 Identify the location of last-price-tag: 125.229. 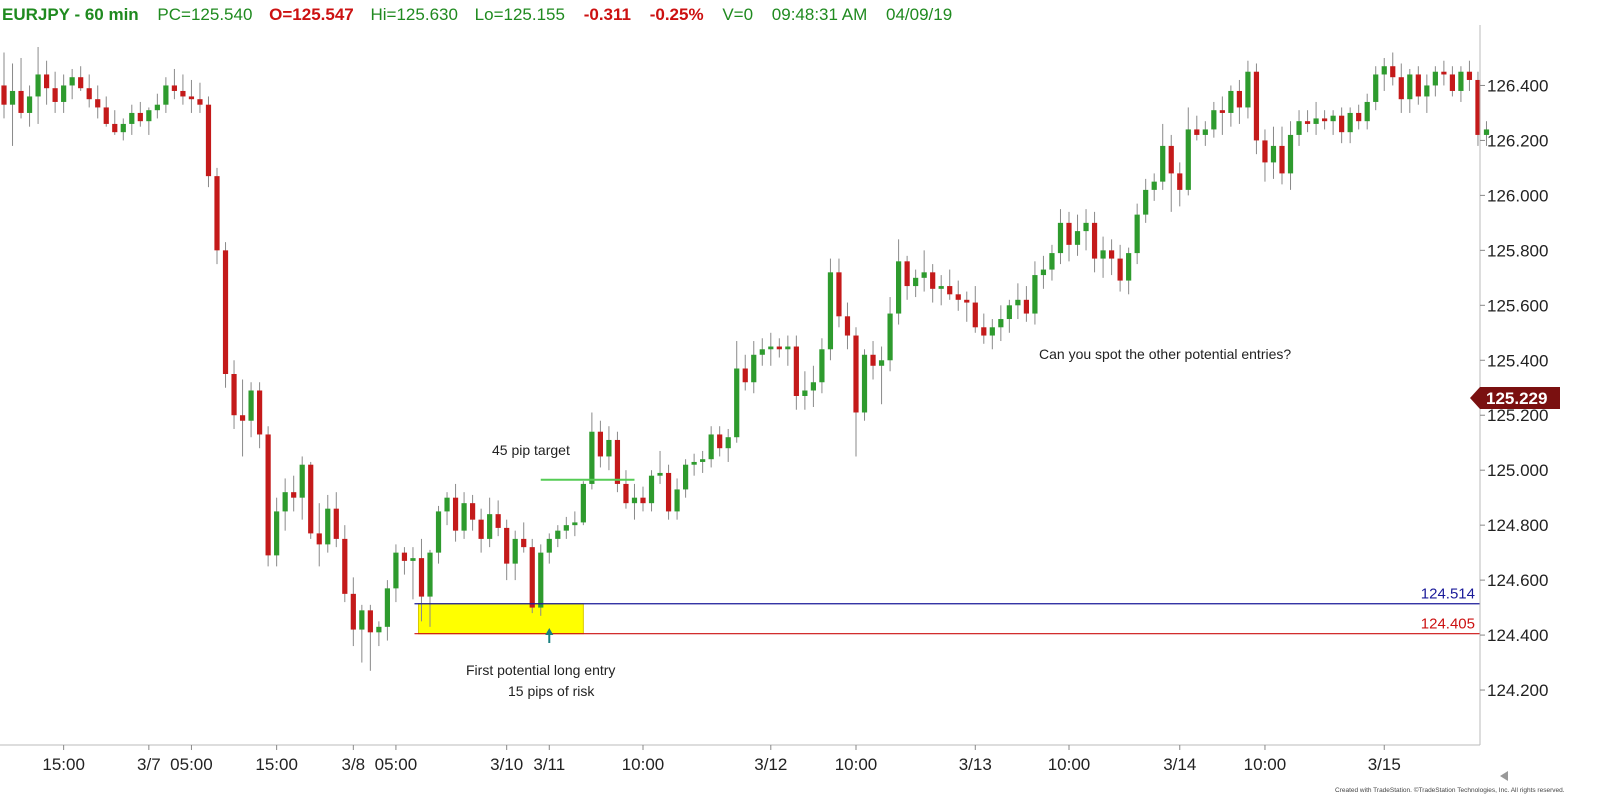
(1515, 398).